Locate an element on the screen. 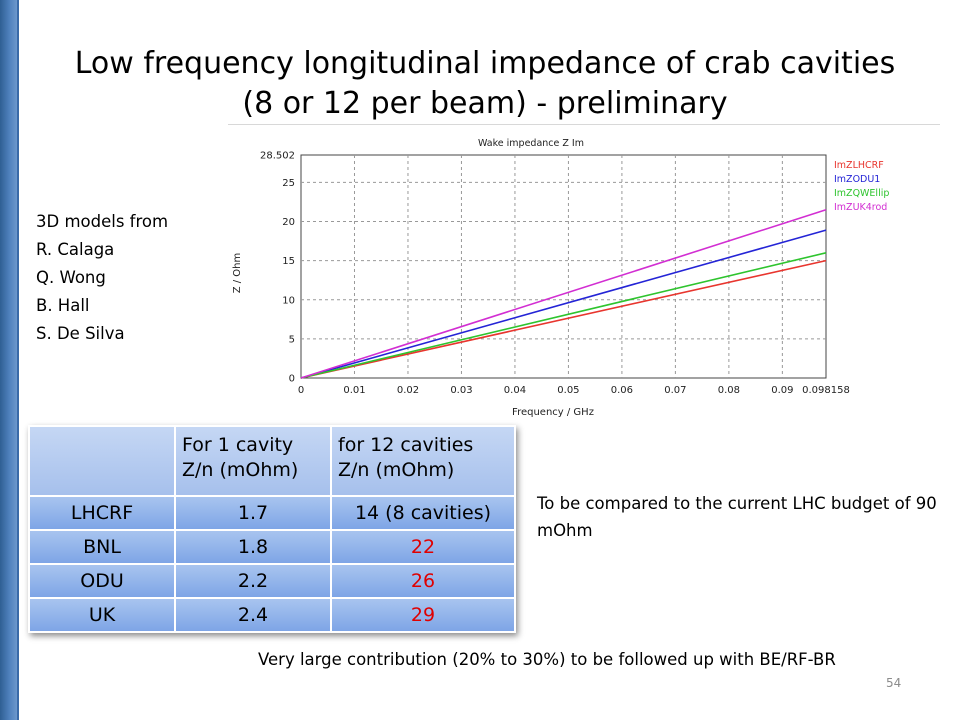  table-cell-name: UK is located at coordinates (102, 615).